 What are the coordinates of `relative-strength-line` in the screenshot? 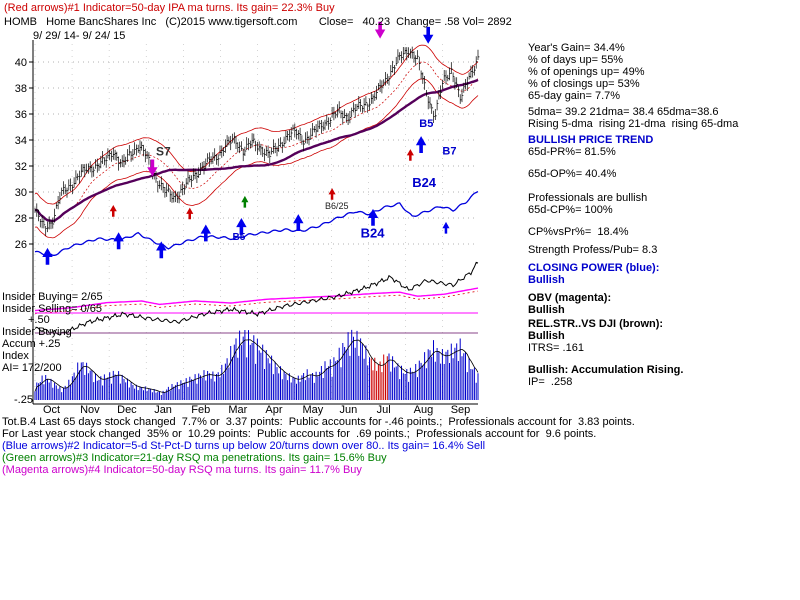 It's located at (256, 298).